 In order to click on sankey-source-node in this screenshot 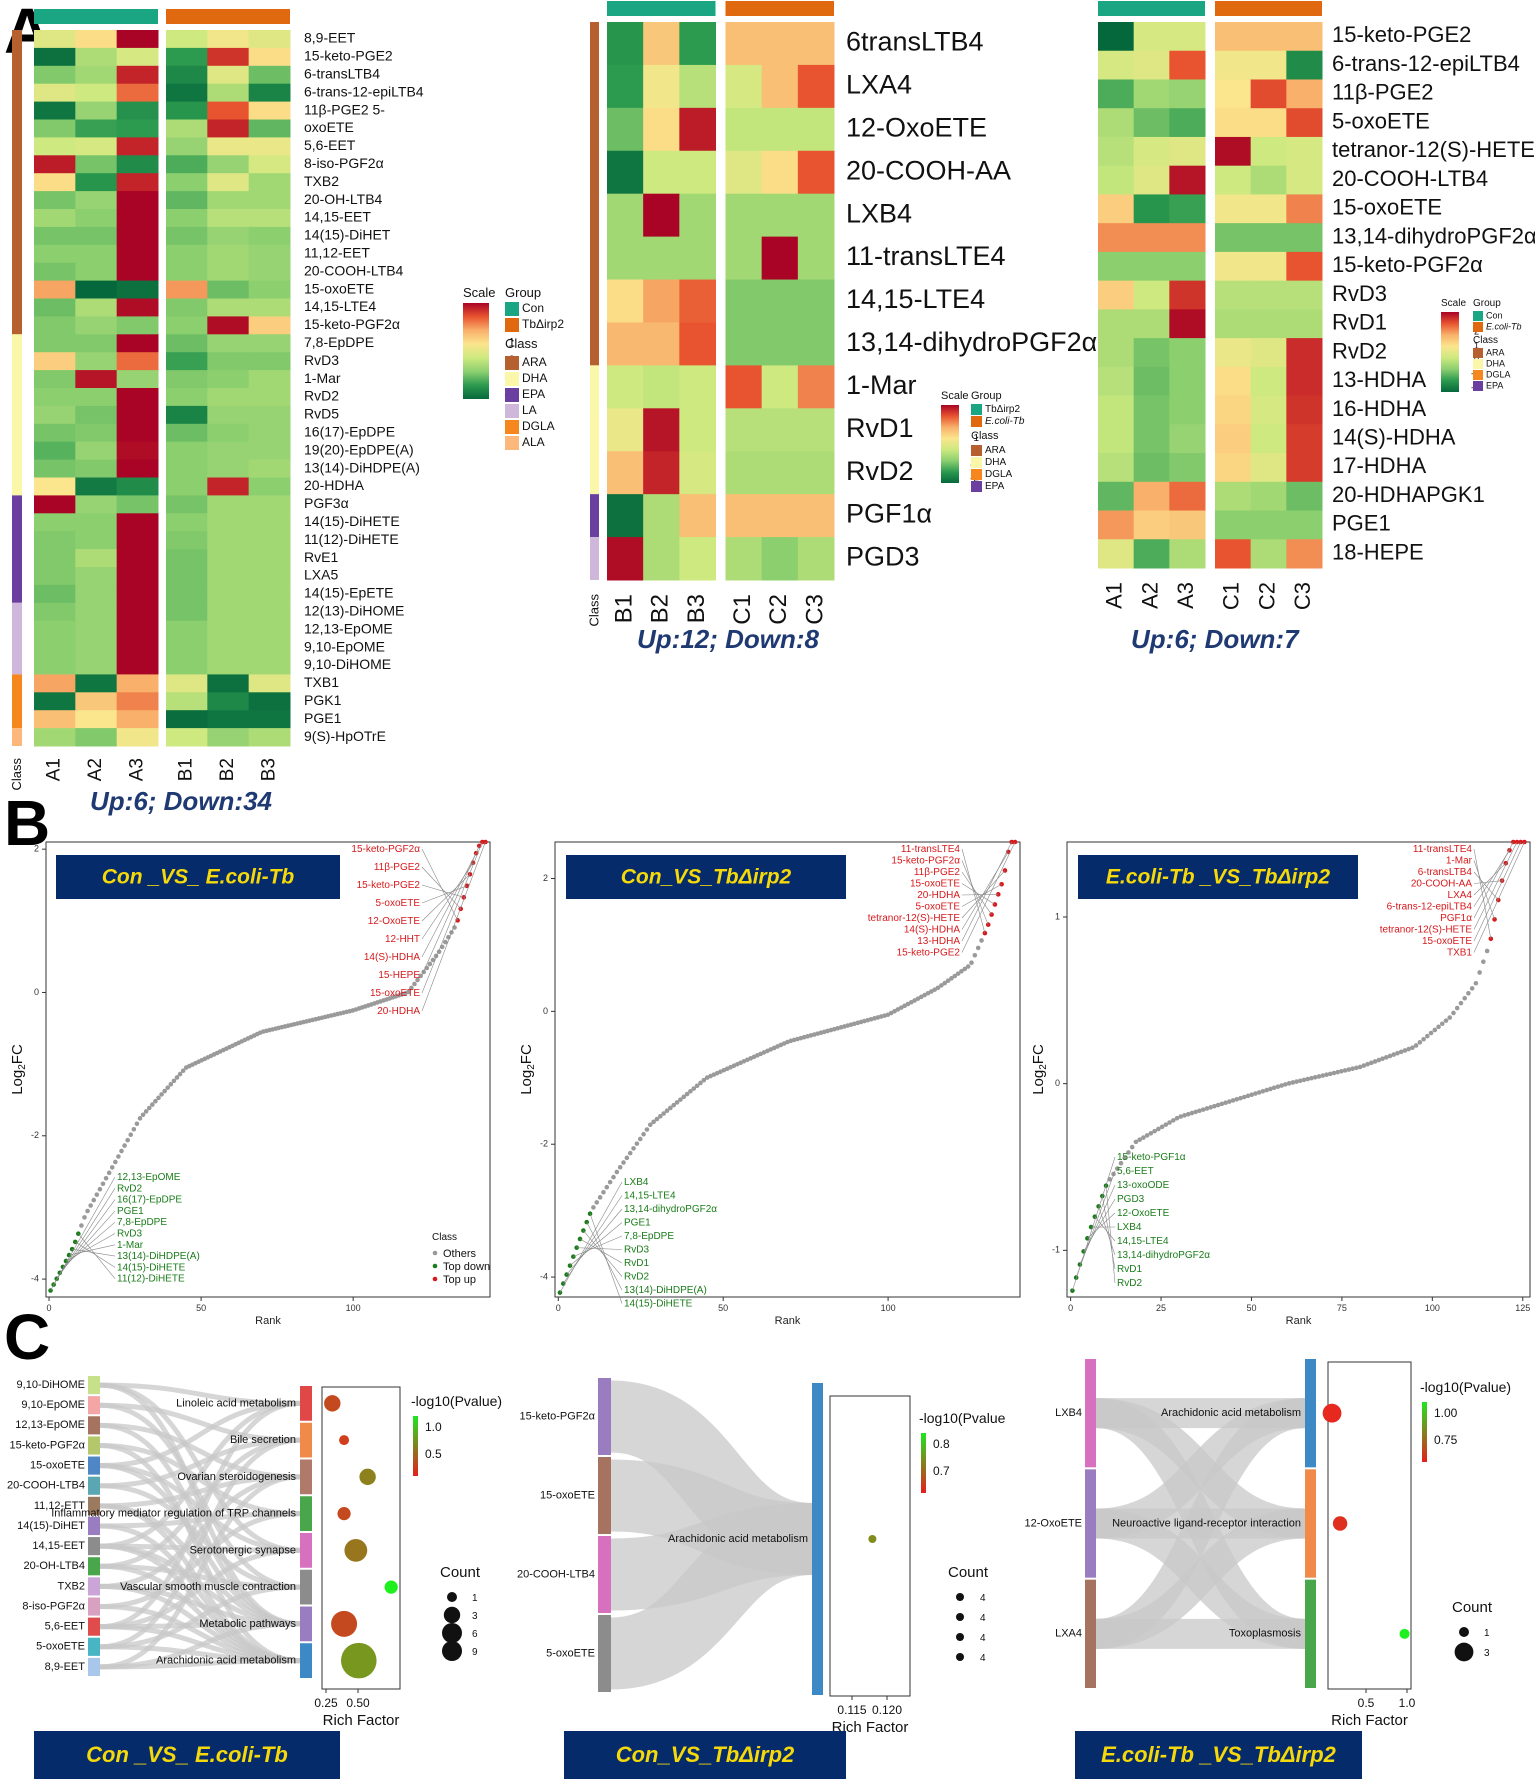, I will do `click(94, 1385)`.